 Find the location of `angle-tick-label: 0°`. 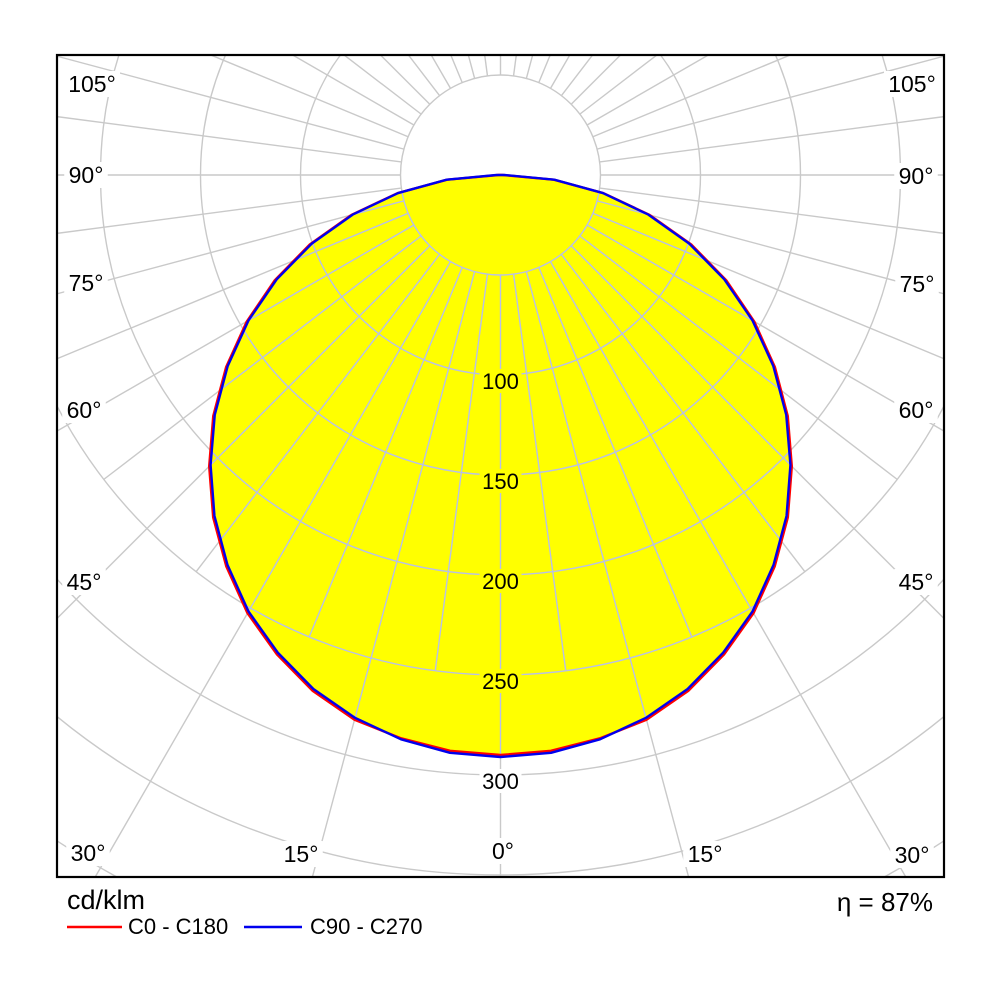

angle-tick-label: 0° is located at coordinates (503, 851).